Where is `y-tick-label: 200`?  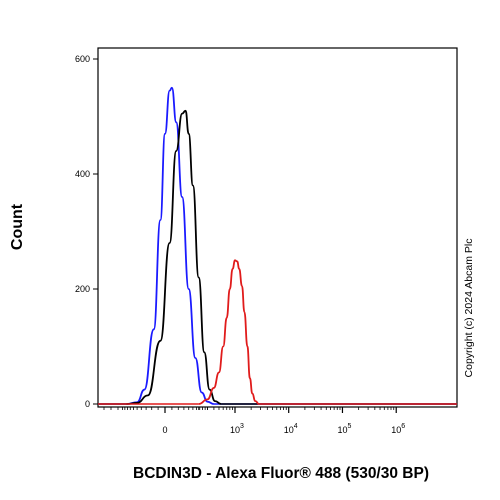 y-tick-label: 200 is located at coordinates (82, 289).